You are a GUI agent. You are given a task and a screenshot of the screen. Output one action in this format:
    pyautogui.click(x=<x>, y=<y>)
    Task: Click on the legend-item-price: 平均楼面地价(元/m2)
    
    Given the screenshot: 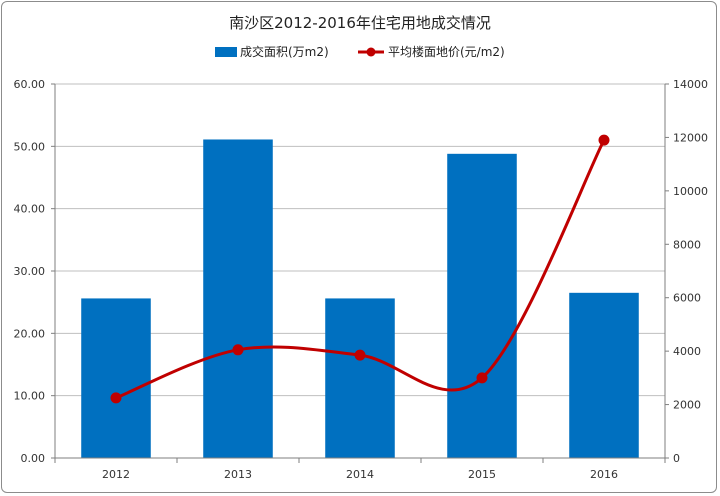 What is the action you would take?
    pyautogui.click(x=431, y=51)
    